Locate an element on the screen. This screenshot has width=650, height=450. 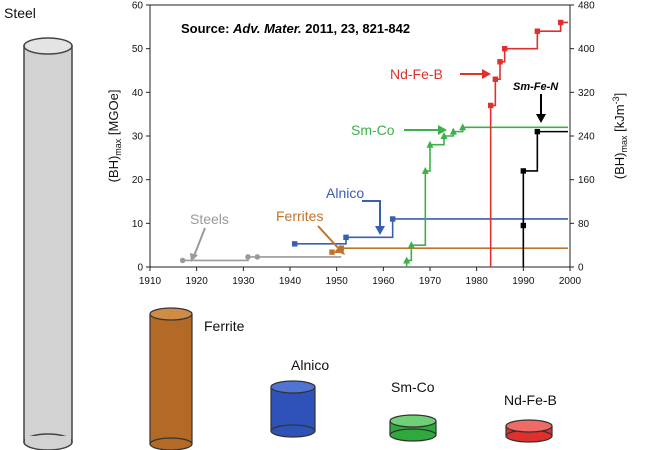
arrow-ferrites is located at coordinates (329, 238).